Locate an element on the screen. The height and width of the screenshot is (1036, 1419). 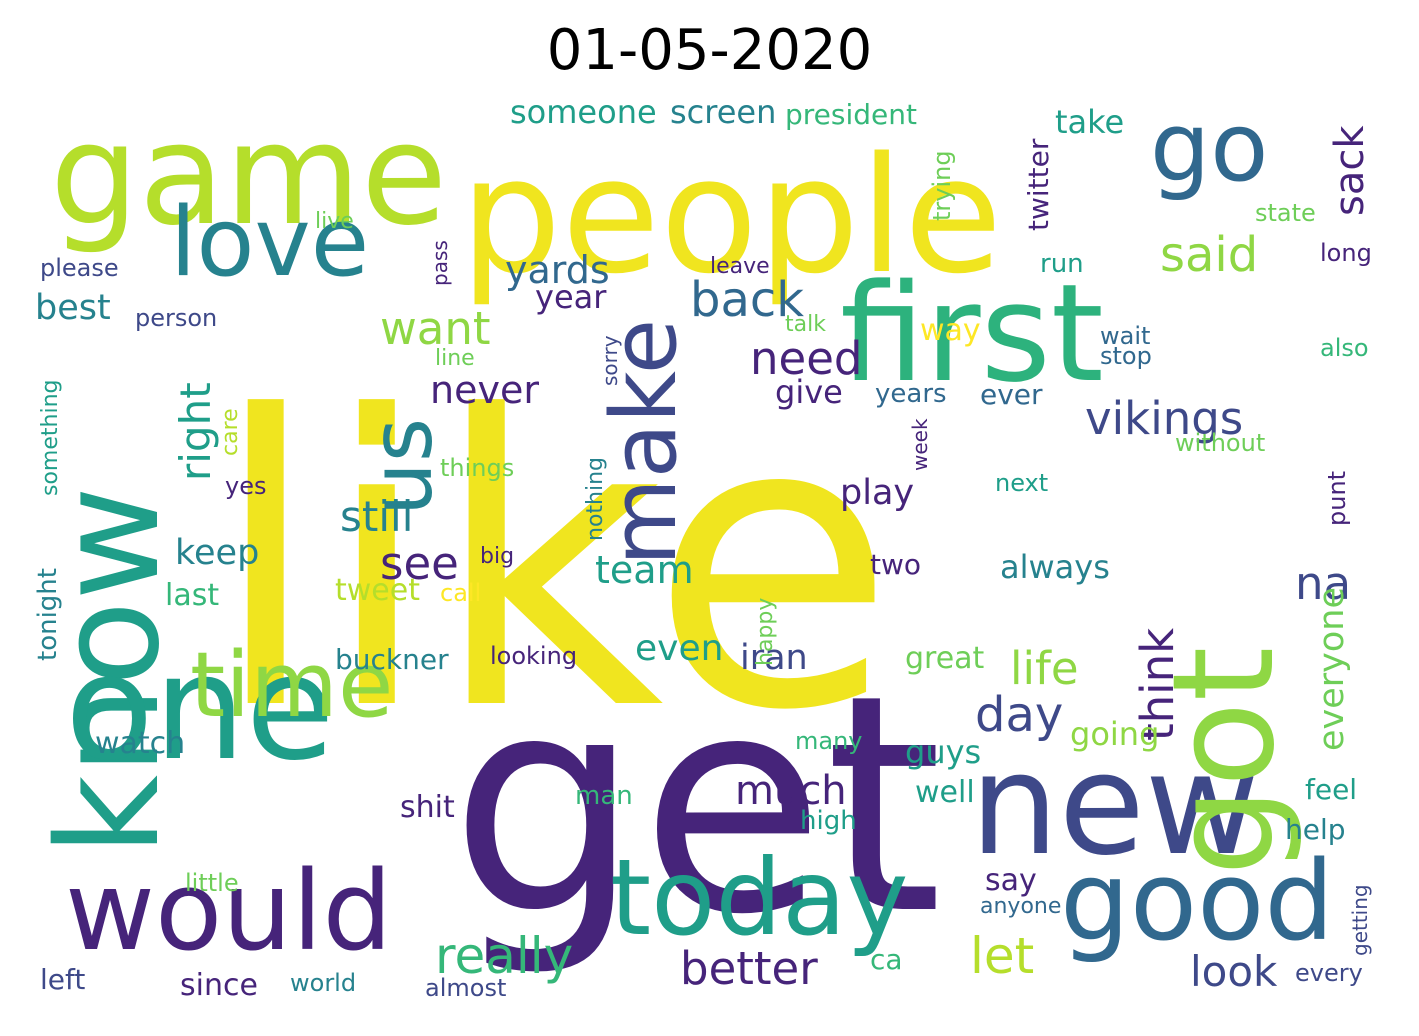
word-anyone: anyone is located at coordinates (1021, 906).